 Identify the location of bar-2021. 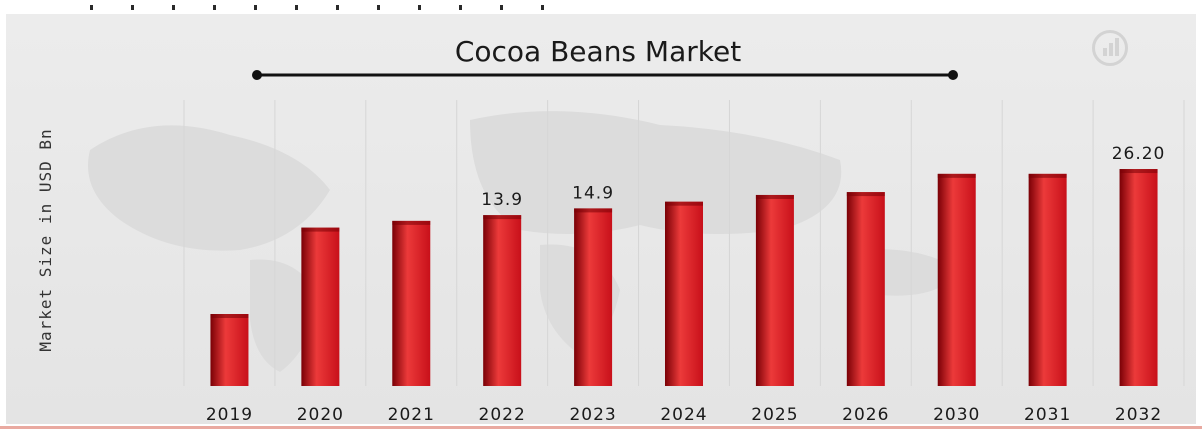
(411, 303).